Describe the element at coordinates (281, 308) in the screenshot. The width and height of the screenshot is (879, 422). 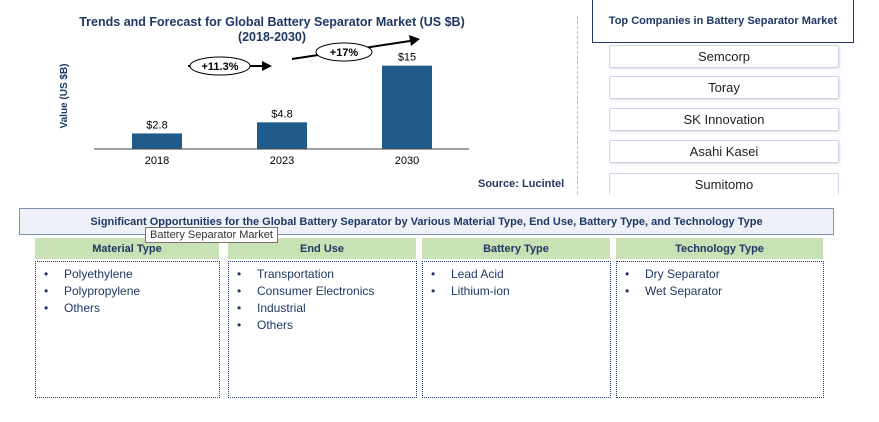
I see `list-item-label: Industrial` at that location.